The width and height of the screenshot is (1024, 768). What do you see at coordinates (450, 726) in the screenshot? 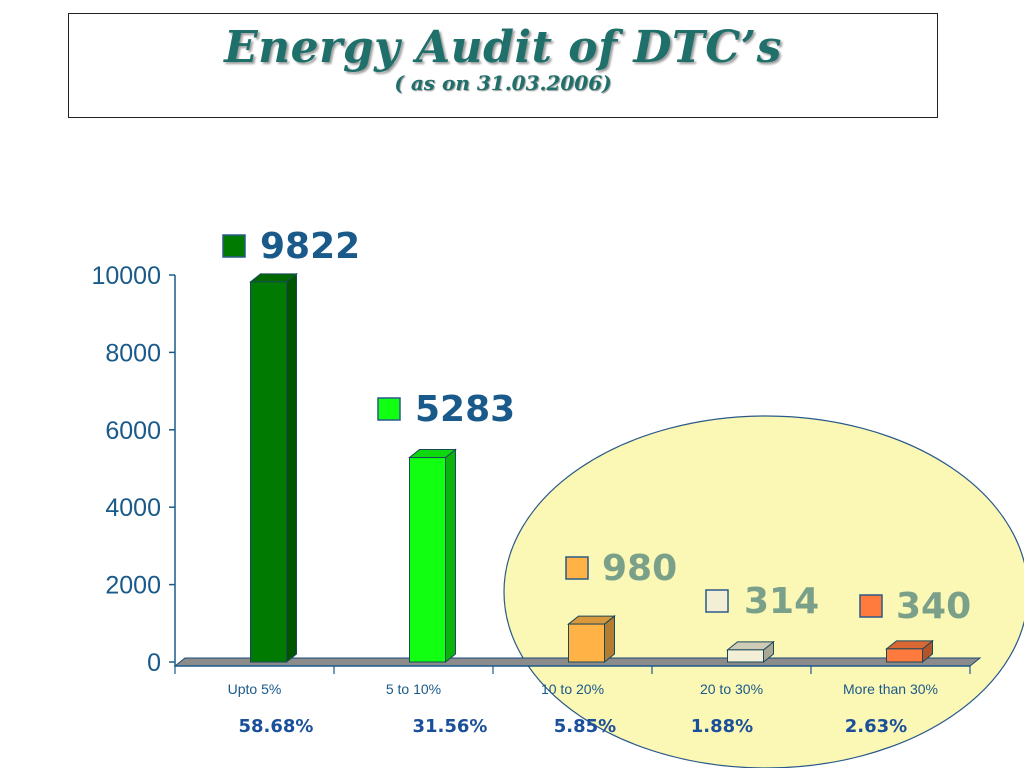
I see `percent-label: 31.56%` at bounding box center [450, 726].